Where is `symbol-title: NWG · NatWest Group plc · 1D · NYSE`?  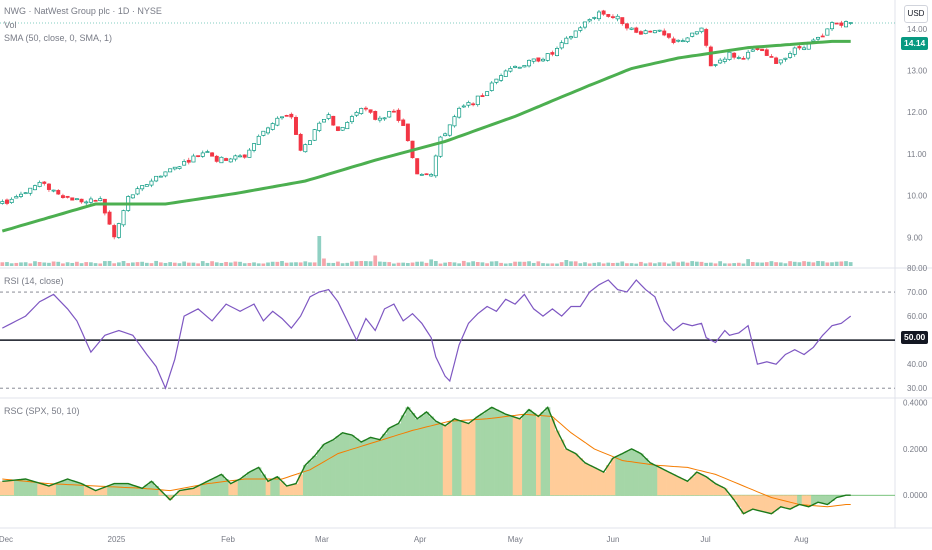
symbol-title: NWG · NatWest Group plc · 1D · NYSE is located at coordinates (83, 11).